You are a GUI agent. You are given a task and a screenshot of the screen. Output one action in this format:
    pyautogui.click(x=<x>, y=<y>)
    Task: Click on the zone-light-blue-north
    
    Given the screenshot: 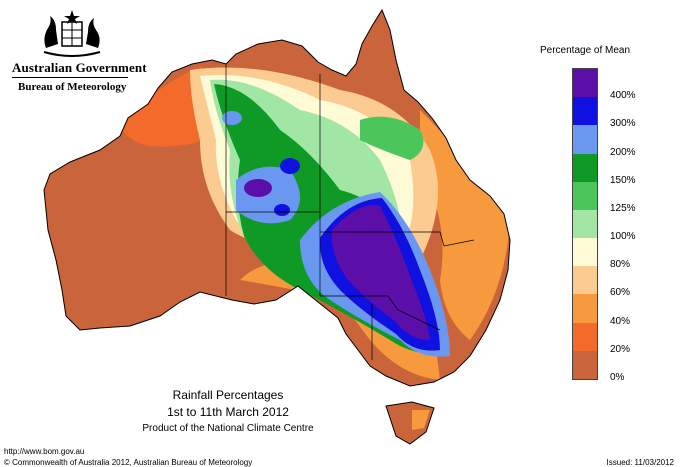 What is the action you would take?
    pyautogui.click(x=268, y=195)
    